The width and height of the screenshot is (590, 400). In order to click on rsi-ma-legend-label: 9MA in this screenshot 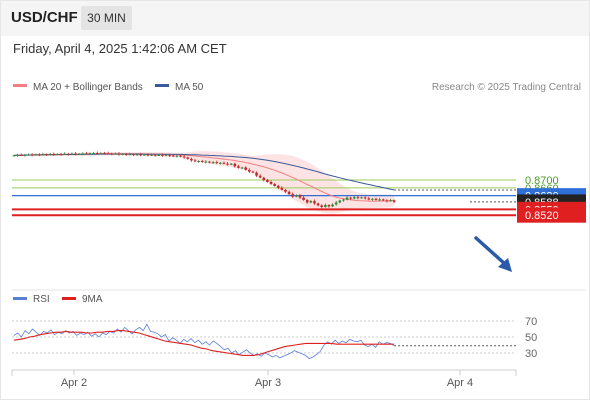, I will do `click(92, 299)`.